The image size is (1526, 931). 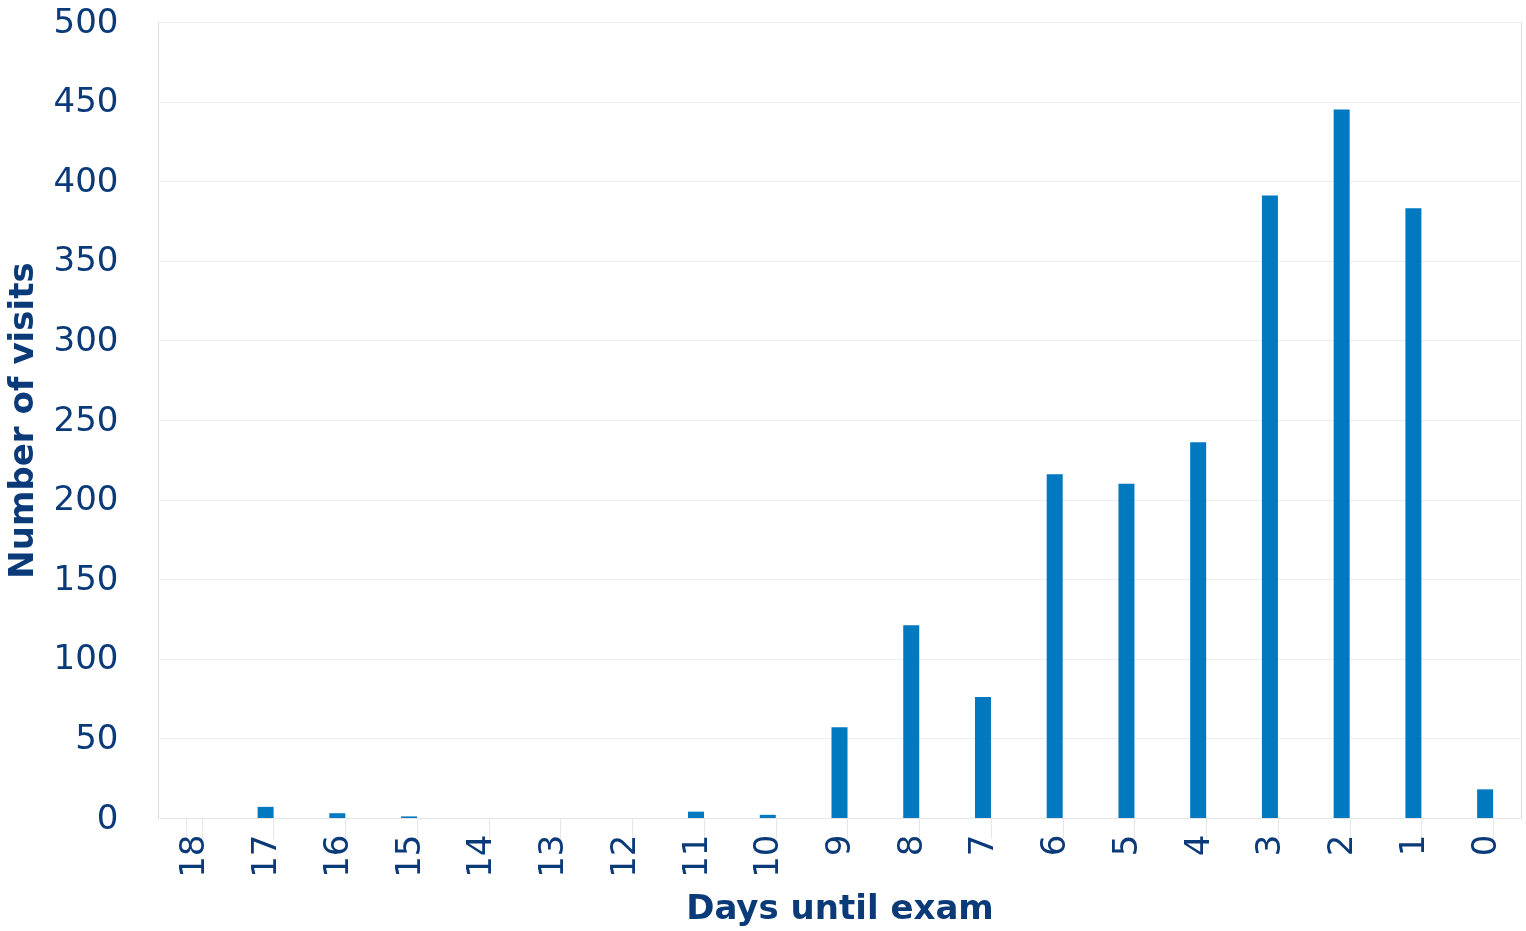 What do you see at coordinates (86, 577) in the screenshot?
I see `y-tick-label: 150` at bounding box center [86, 577].